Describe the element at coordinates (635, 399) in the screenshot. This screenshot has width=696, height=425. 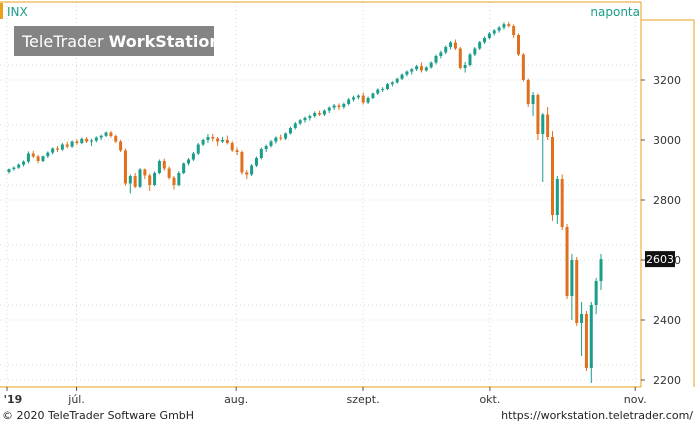
I see `x-tick-label: nov.` at that location.